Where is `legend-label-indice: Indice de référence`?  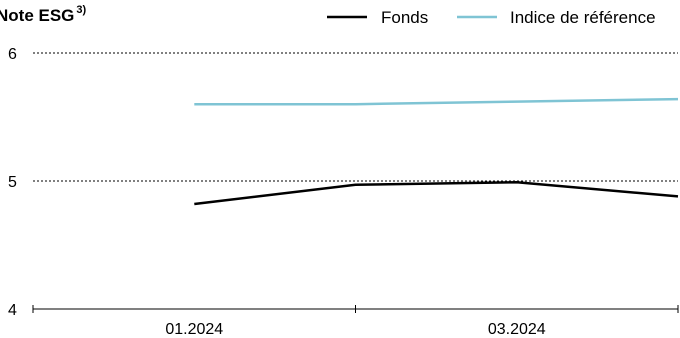
legend-label-indice: Indice de référence is located at coordinates (583, 17).